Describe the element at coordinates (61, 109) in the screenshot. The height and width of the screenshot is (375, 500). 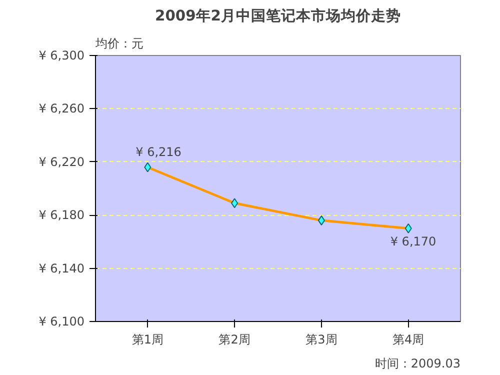
I see `y-tick-label: ¥ 6,260` at that location.